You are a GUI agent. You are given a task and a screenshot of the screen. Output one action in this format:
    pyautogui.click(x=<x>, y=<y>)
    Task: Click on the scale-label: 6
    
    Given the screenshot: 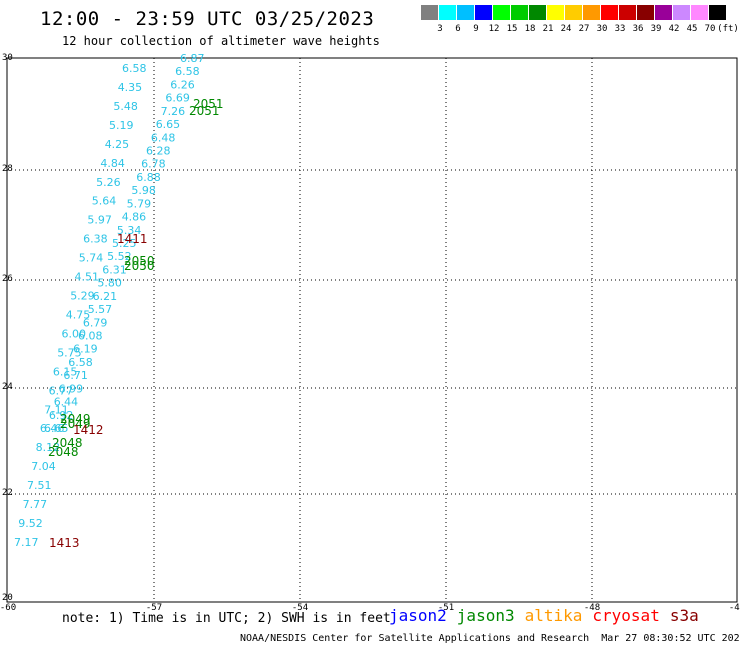 What is the action you would take?
    pyautogui.click(x=458, y=29)
    